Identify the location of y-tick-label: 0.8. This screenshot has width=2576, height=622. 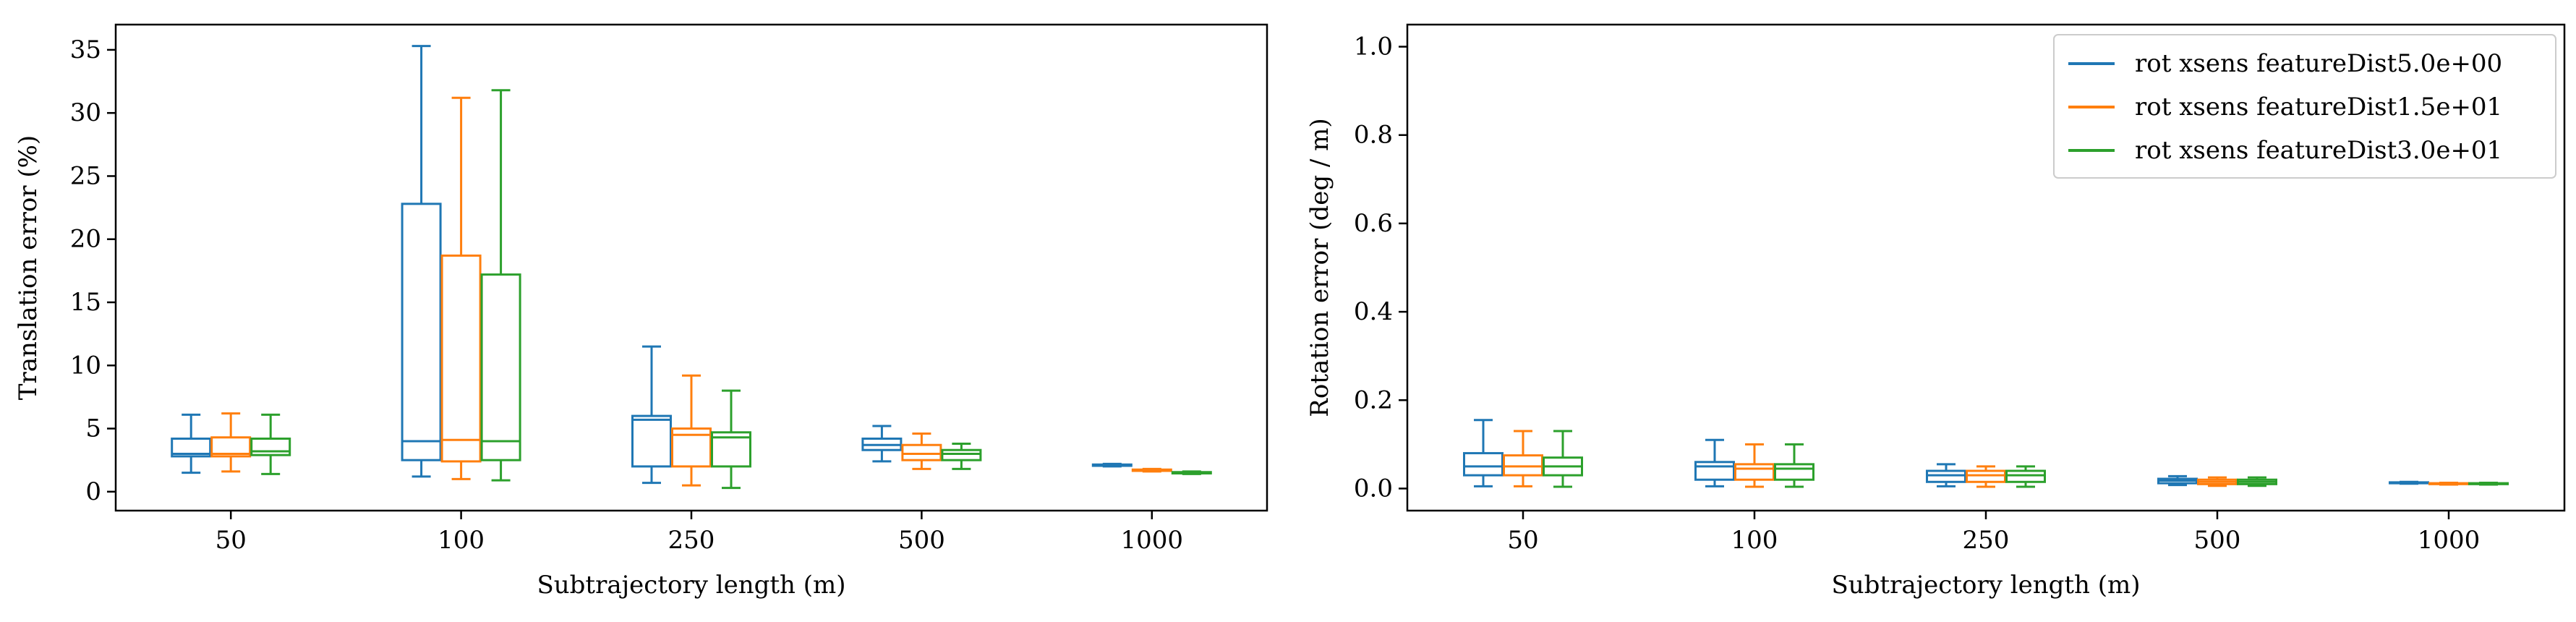
(1373, 135).